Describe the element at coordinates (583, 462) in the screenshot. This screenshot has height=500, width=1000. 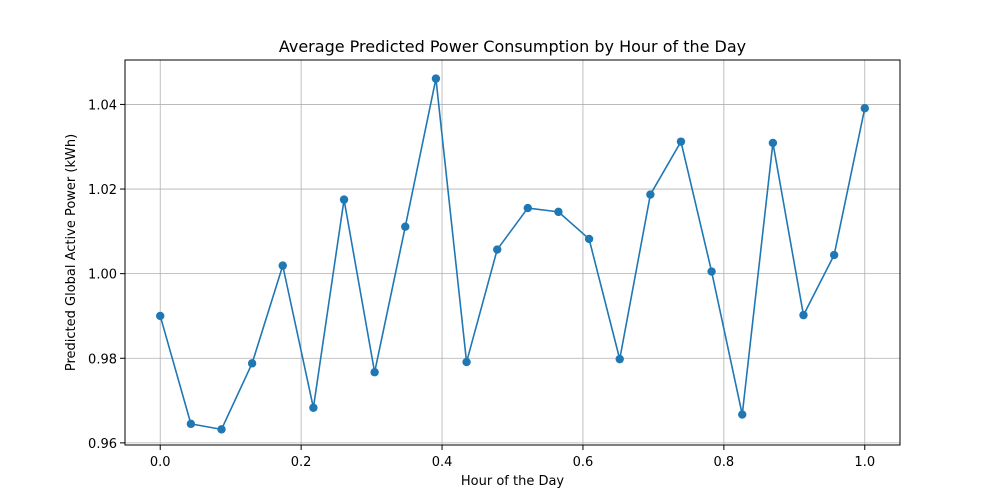
I see `x-tick-label: 0.6` at that location.